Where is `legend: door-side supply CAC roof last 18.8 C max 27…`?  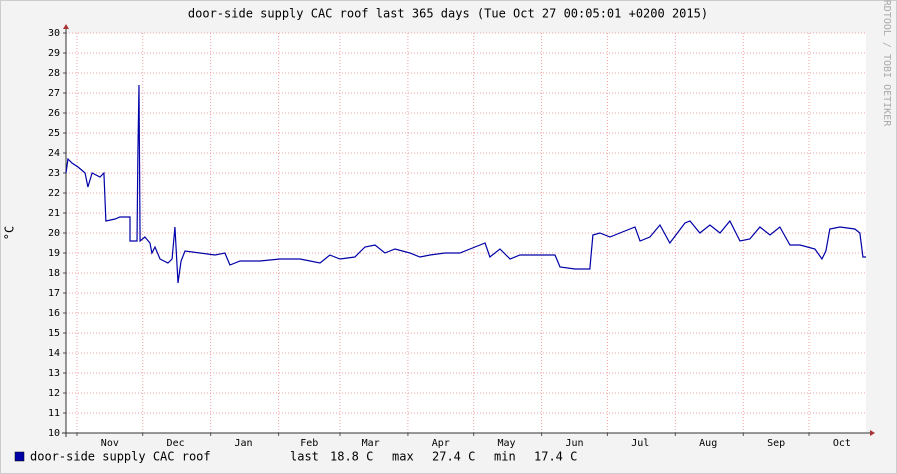 legend: door-side supply CAC roof last 18.8 C max 27… is located at coordinates (295, 457).